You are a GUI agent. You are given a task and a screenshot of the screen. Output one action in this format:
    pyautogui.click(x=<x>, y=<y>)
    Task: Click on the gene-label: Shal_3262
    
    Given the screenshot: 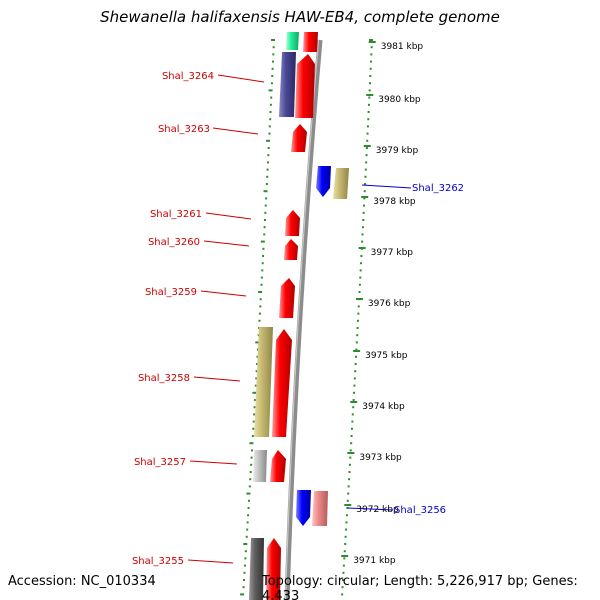 What is the action you would take?
    pyautogui.click(x=438, y=188)
    